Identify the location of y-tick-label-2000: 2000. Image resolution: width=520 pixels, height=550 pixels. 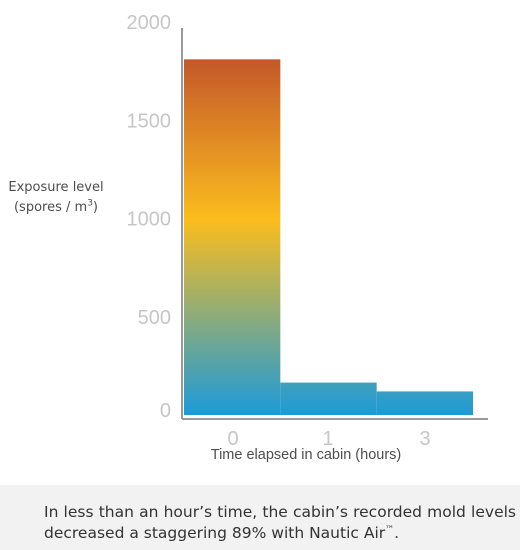
(149, 23).